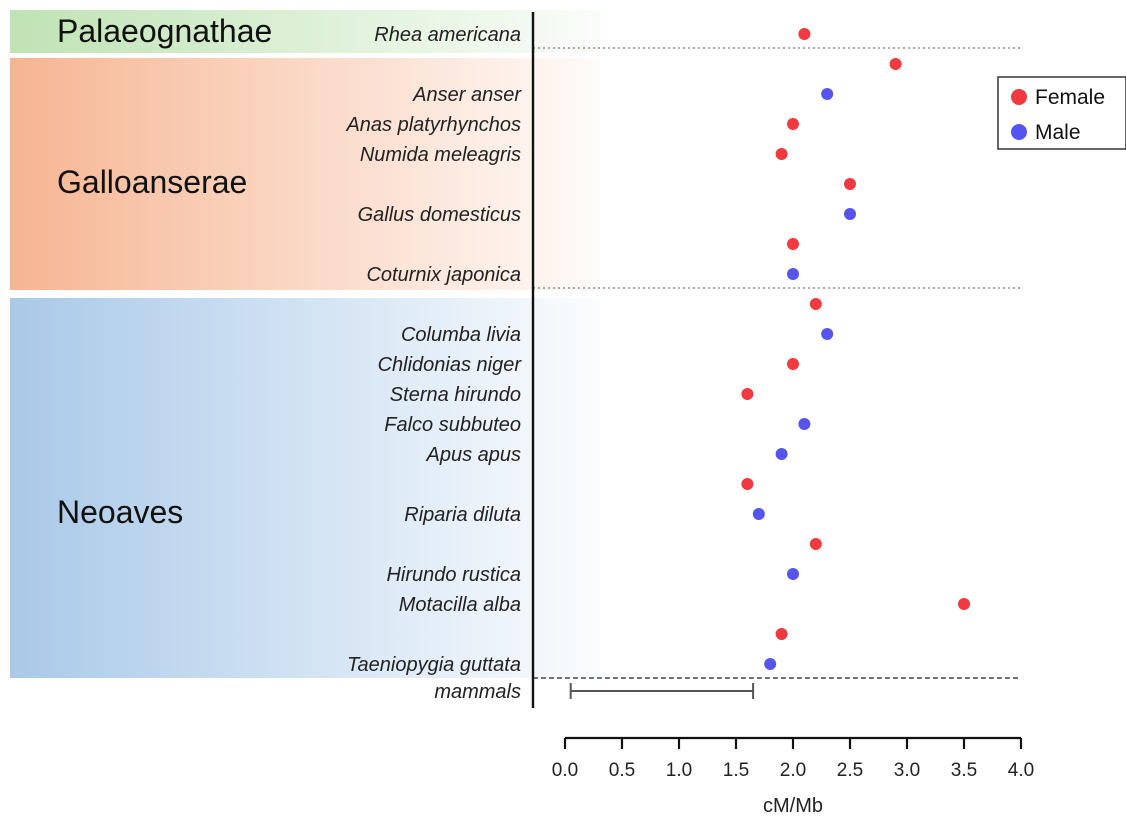 Image resolution: width=1126 pixels, height=821 pixels. I want to click on x-tick-label: 2.5, so click(850, 770).